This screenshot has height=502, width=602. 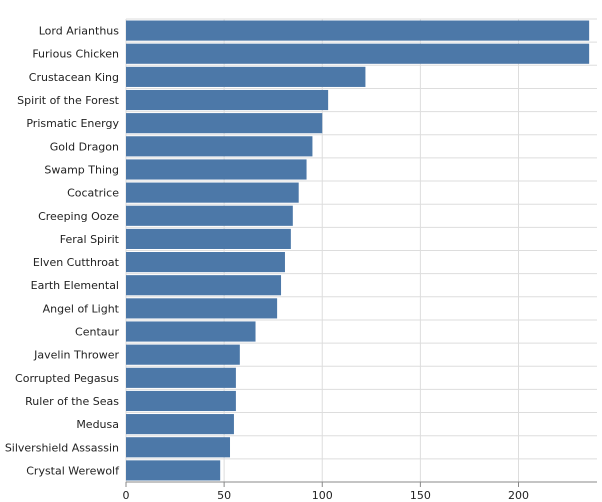 What do you see at coordinates (78, 216) in the screenshot?
I see `category-label: Creeping Ooze` at bounding box center [78, 216].